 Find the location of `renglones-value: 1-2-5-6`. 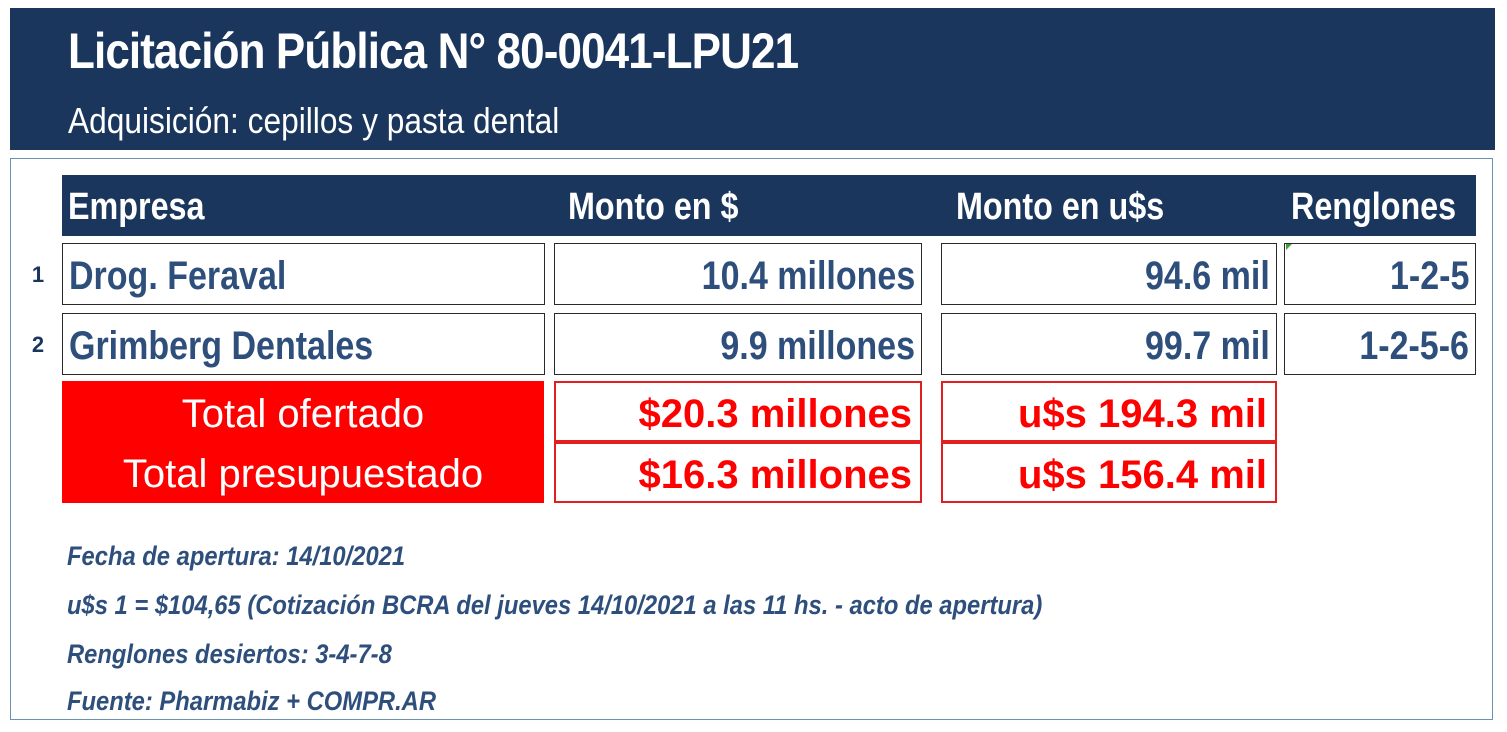

renglones-value: 1-2-5-6 is located at coordinates (1414, 346).